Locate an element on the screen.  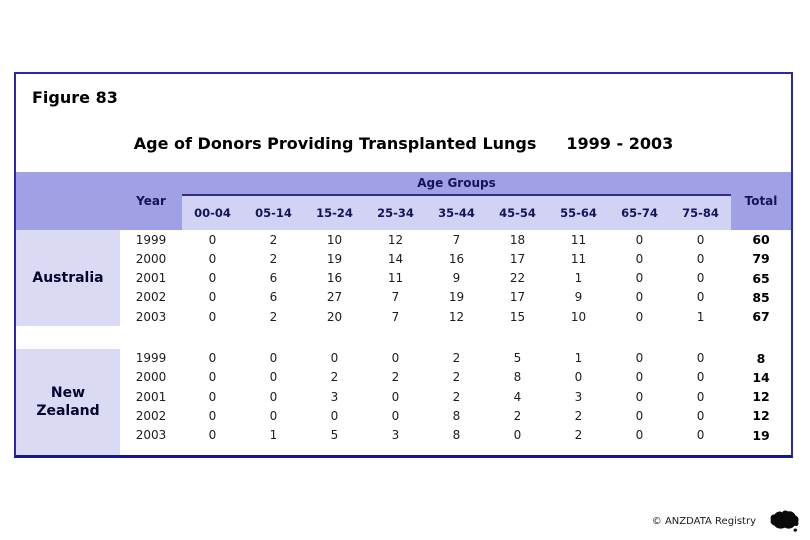
country-label: New Zealand is located at coordinates (68, 401).